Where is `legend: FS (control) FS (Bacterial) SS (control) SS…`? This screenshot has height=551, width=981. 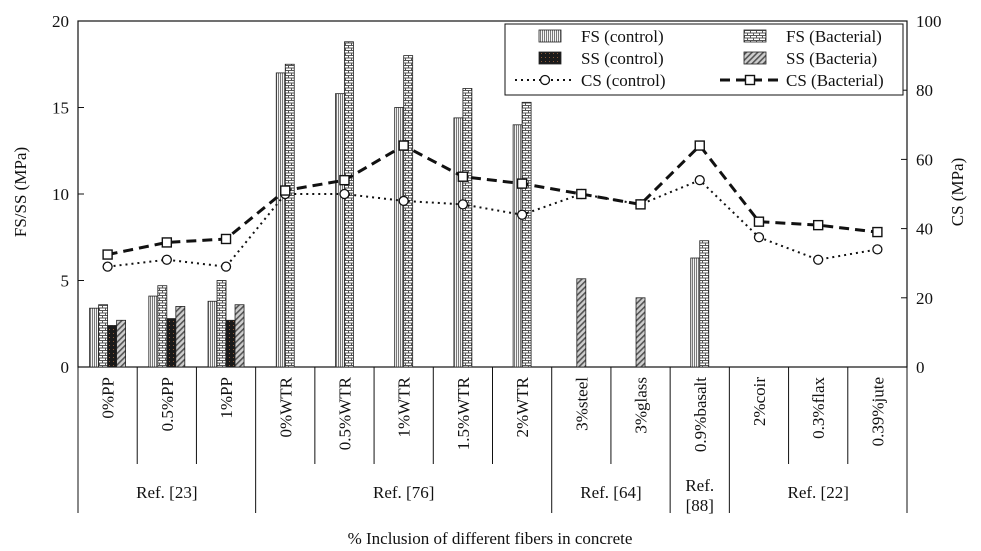 legend: FS (control) FS (Bacterial) SS (control) SS… is located at coordinates (704, 59).